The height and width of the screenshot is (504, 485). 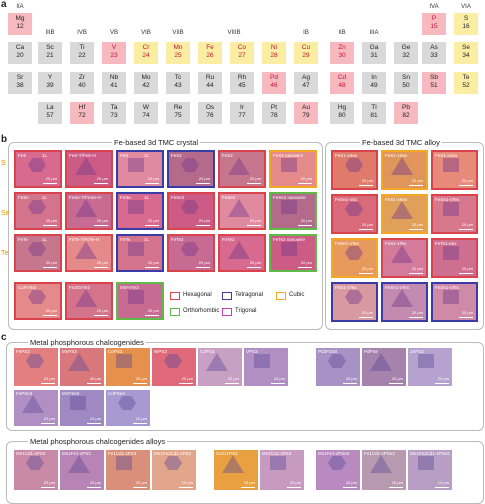 What do you see at coordinates (146, 77) in the screenshot?
I see `element-symbol: Mo` at bounding box center [146, 77].